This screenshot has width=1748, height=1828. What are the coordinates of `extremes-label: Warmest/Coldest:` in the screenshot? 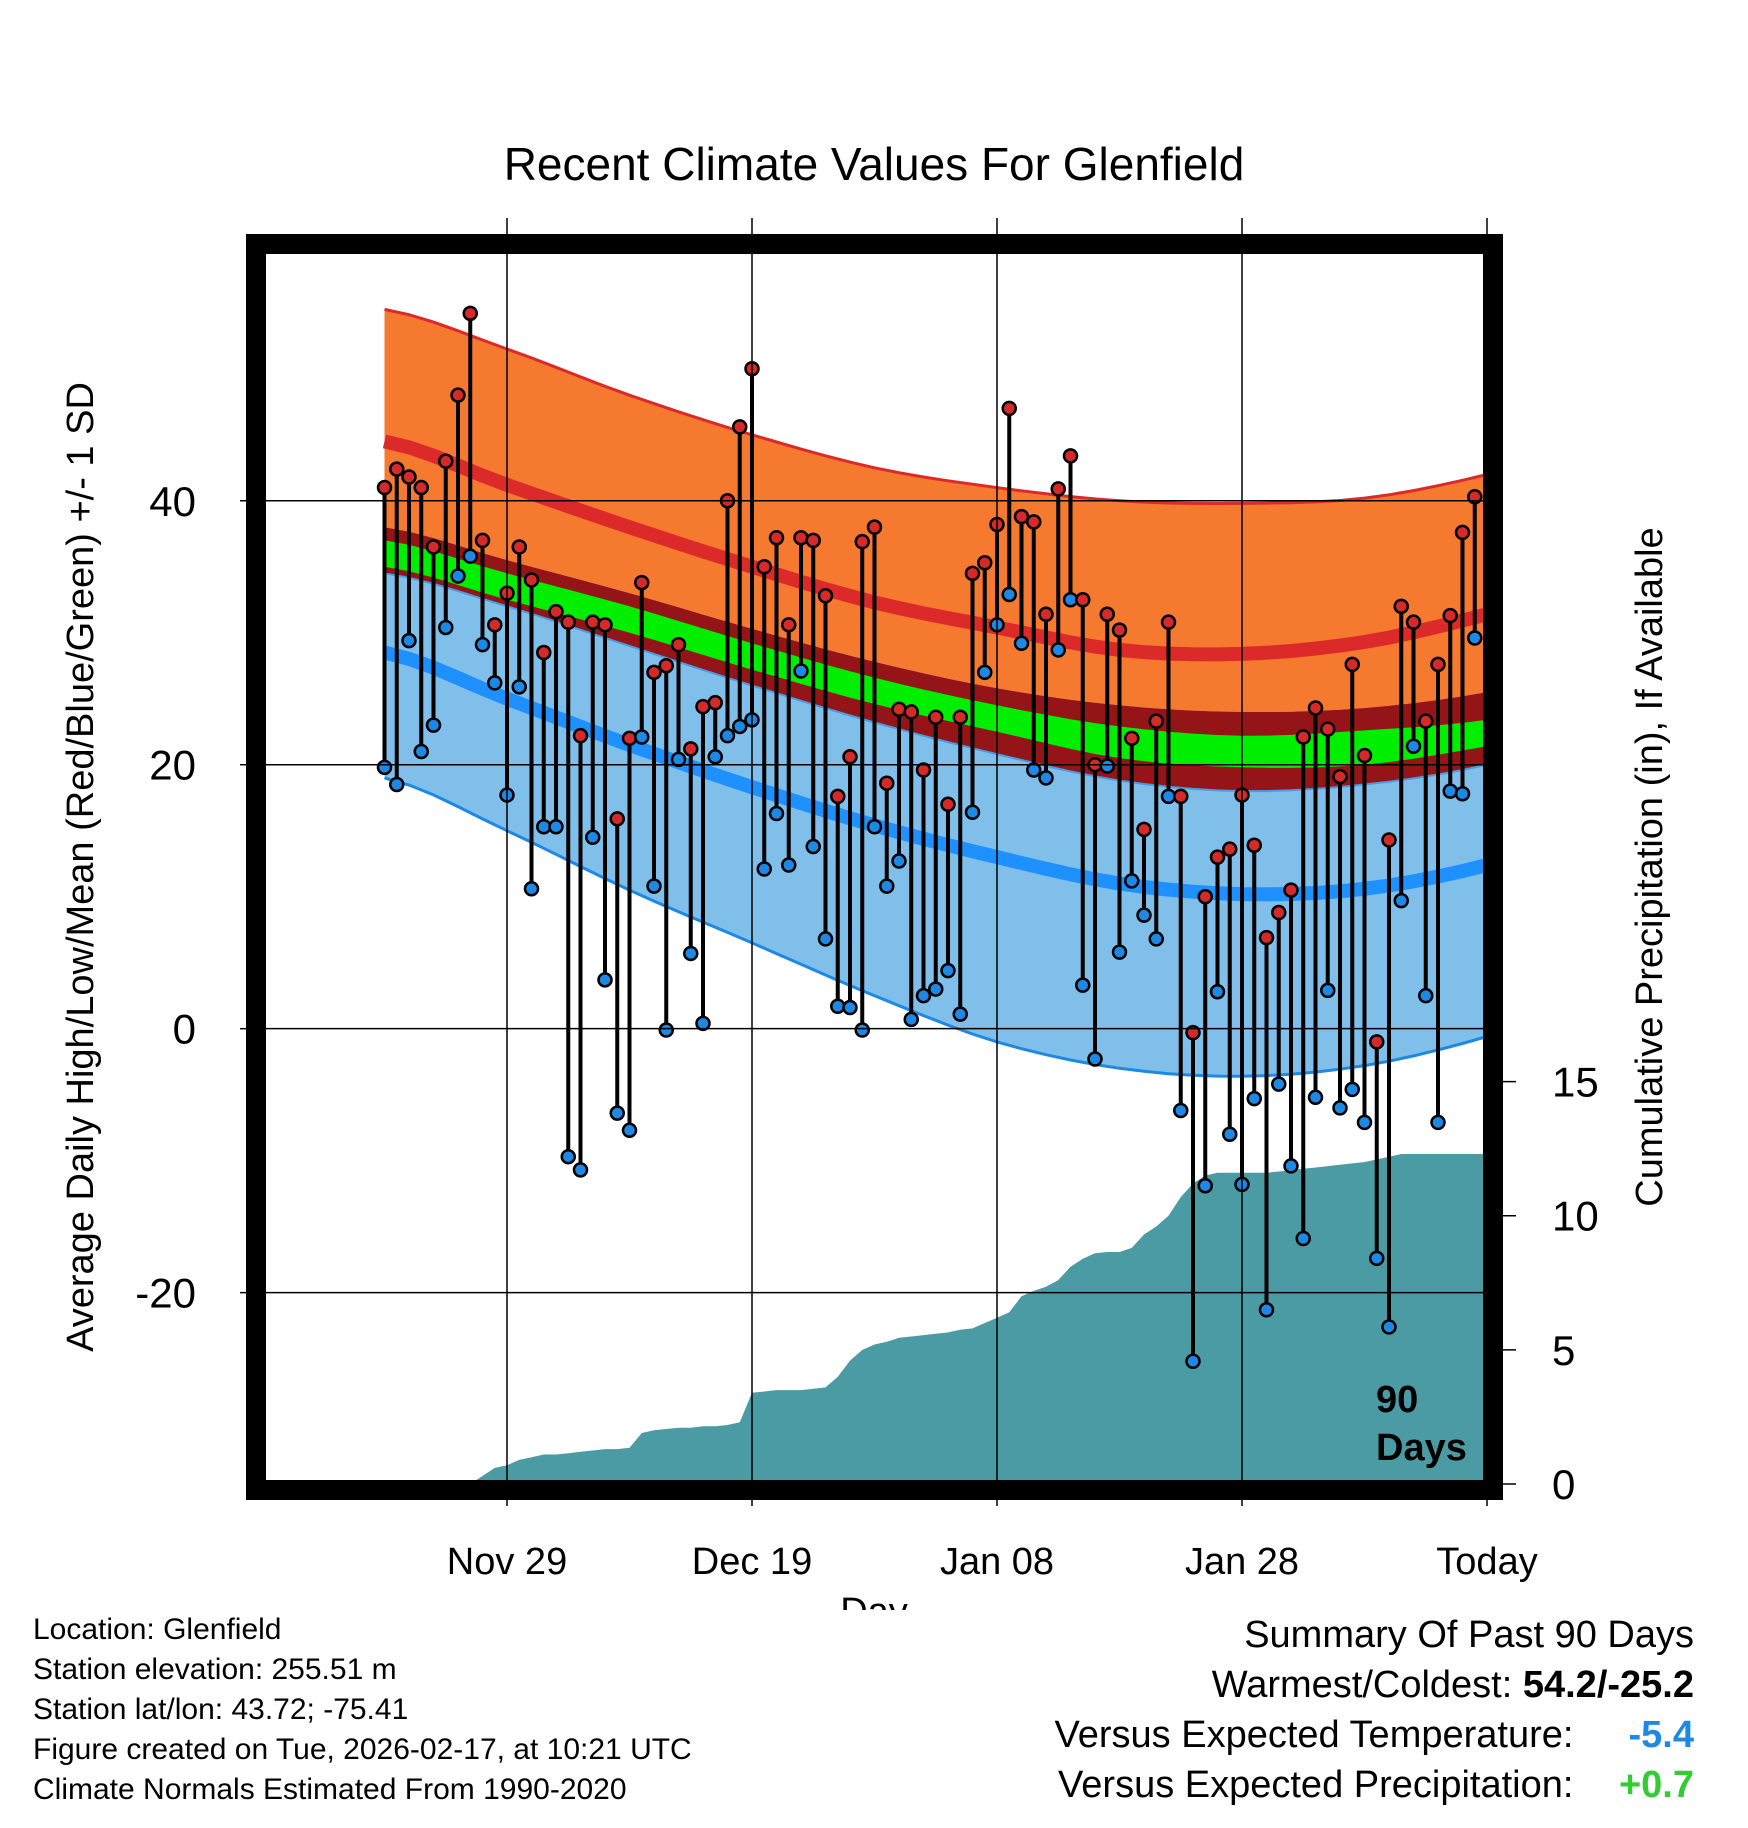 It's located at (1362, 1685).